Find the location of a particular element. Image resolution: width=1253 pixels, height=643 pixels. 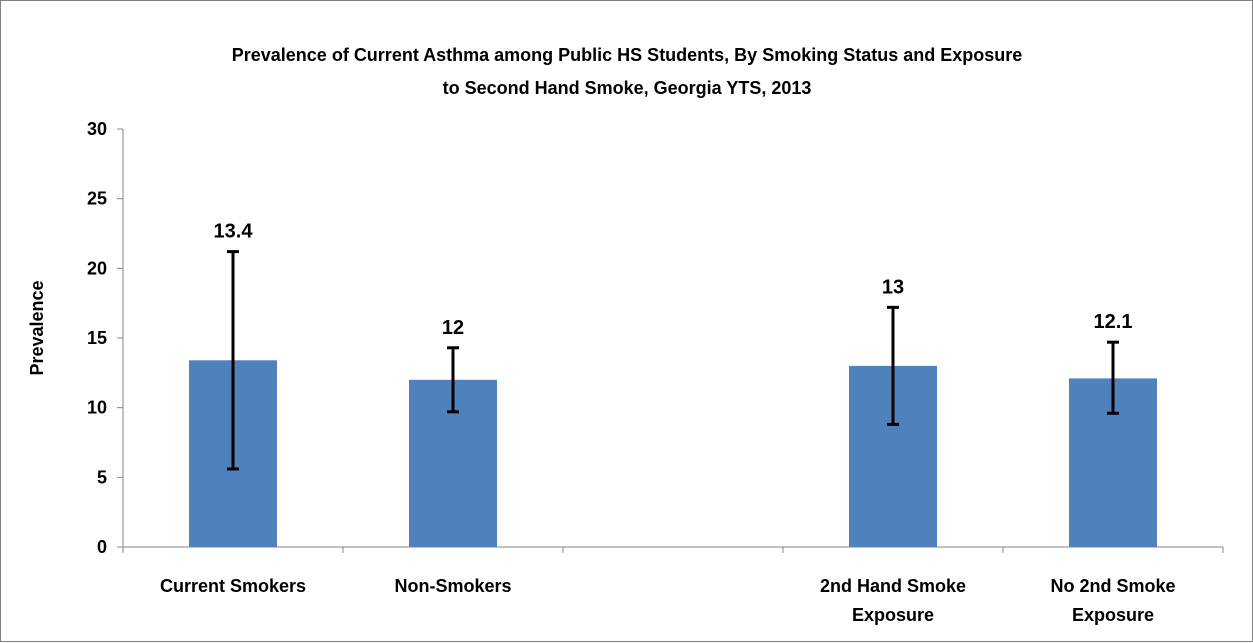

x-tick-label: 2nd Hand Smoke is located at coordinates (893, 586).